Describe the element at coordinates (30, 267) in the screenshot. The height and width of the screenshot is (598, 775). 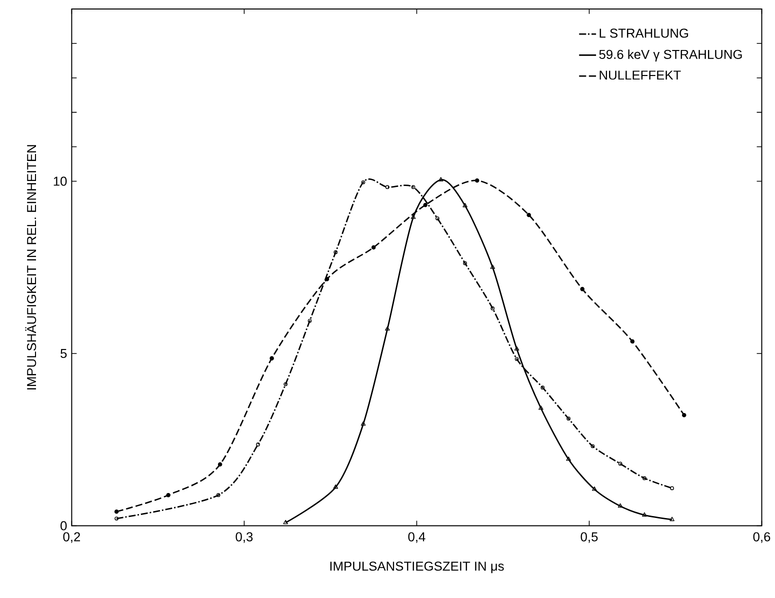
I see `y-axis-title: IMPULSHÄUFIGKEIT IN REL. EINHEITEN` at that location.